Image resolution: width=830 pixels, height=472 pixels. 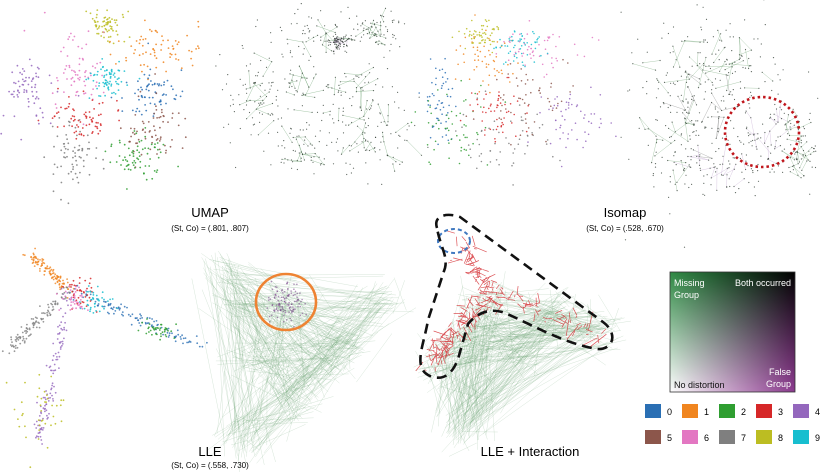 I want to click on interaction-lasso-outline, so click(x=516, y=296).